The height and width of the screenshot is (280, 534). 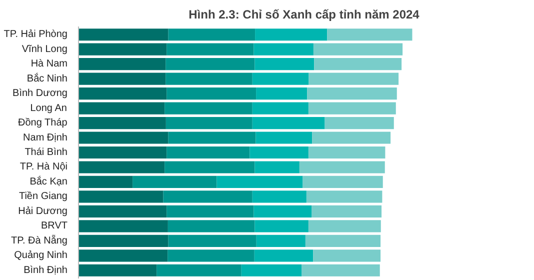 What do you see at coordinates (304, 15) in the screenshot?
I see `chart-title: Hình 2.3: Chỉ số Xanh cấp tỉnh năm 2024` at bounding box center [304, 15].